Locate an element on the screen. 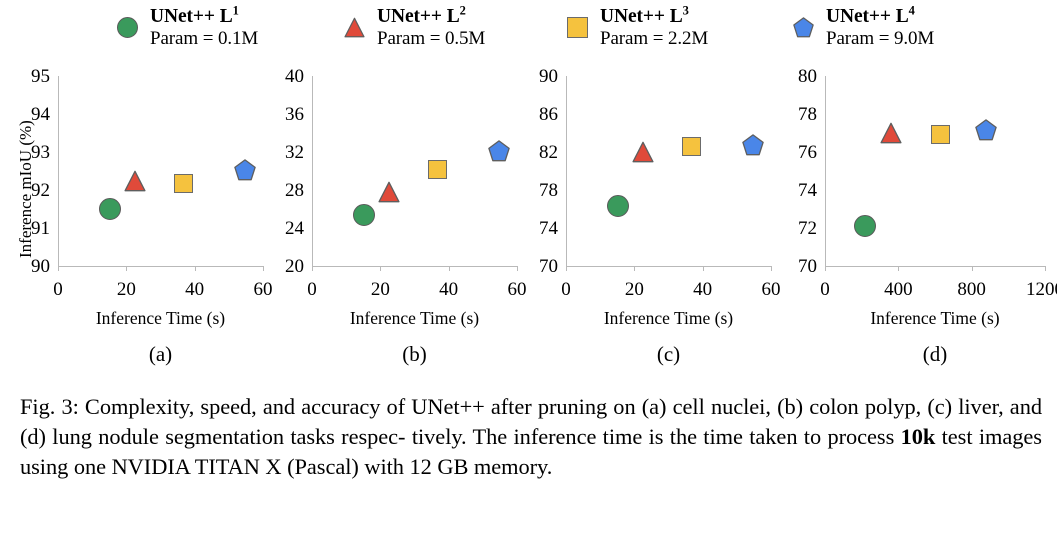 This screenshot has height=551, width=1057. subfigure-caption: (a) is located at coordinates (160, 354).